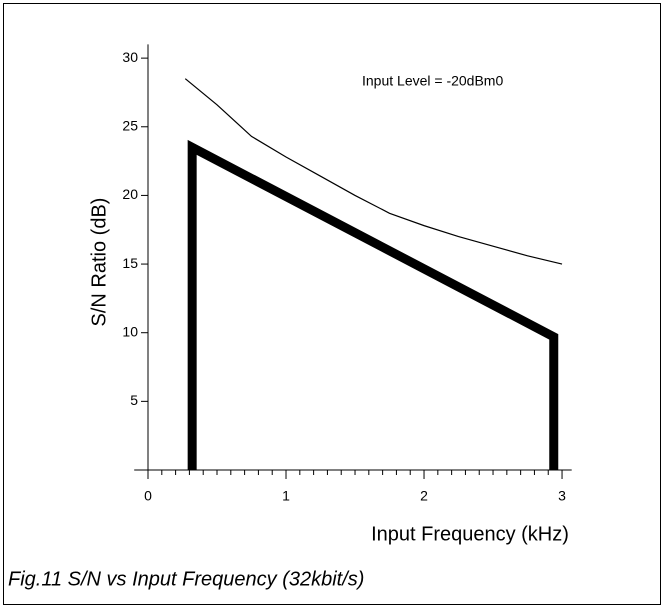 Image resolution: width=665 pixels, height=610 pixels. I want to click on y-axis-title: S/N Ratio (dB), so click(99, 262).